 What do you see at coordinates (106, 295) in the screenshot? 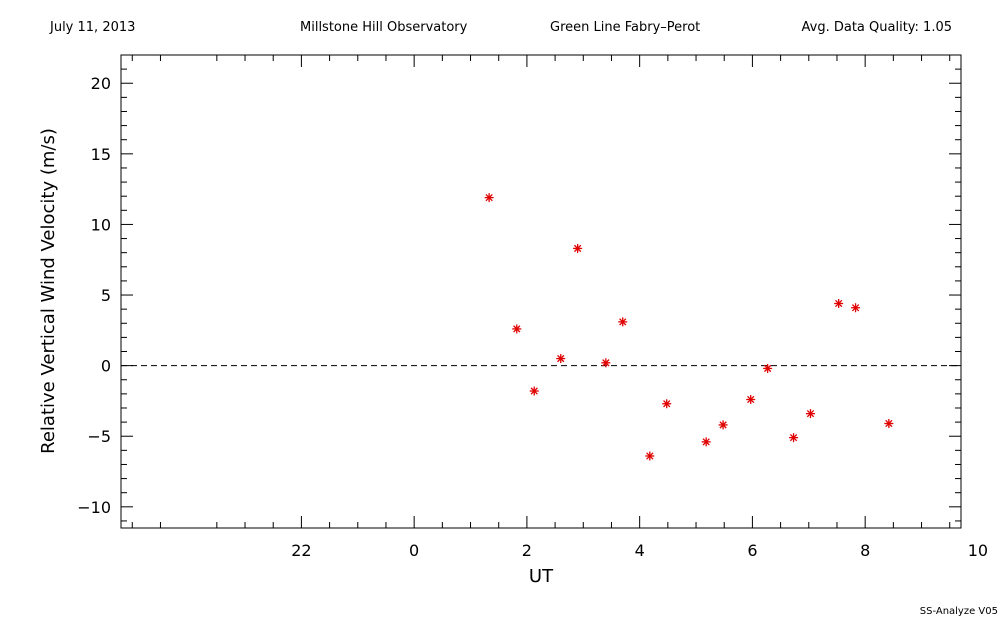
I see `y-tick-label: 5` at bounding box center [106, 295].